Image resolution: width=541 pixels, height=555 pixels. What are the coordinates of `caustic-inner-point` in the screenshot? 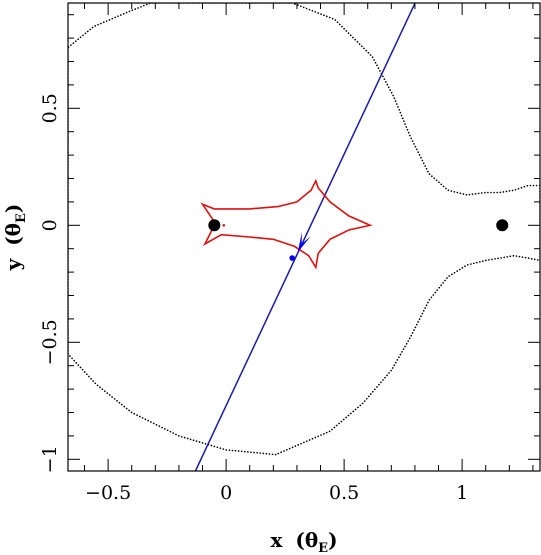 It's located at (224, 225).